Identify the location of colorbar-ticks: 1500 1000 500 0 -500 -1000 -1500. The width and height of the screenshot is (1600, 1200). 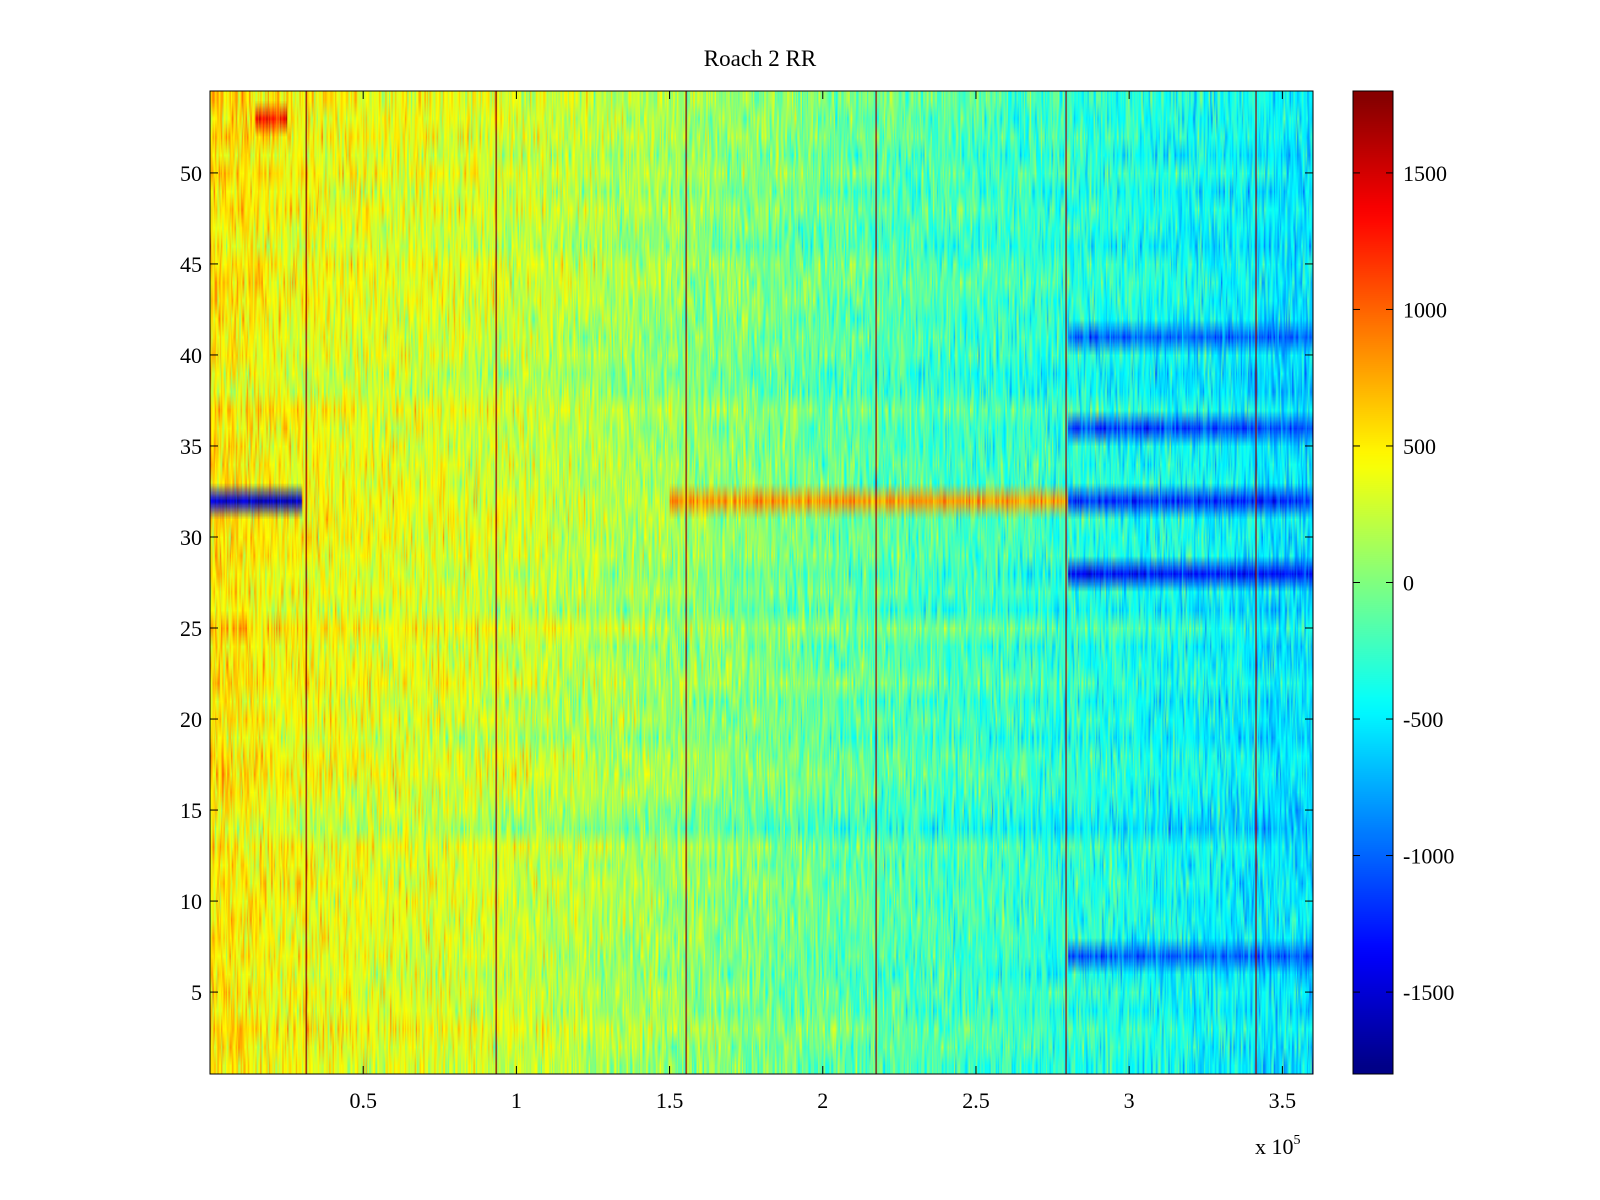
(1403, 583).